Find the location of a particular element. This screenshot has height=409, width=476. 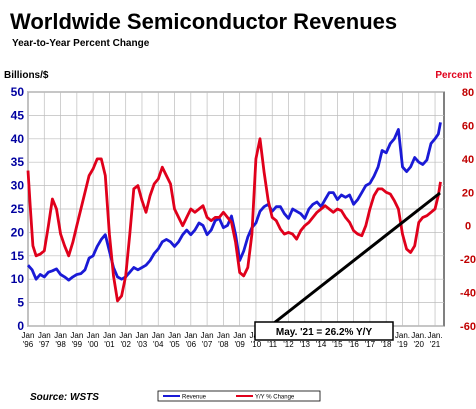

right-tick-label: -60 is located at coordinates (468, 327).